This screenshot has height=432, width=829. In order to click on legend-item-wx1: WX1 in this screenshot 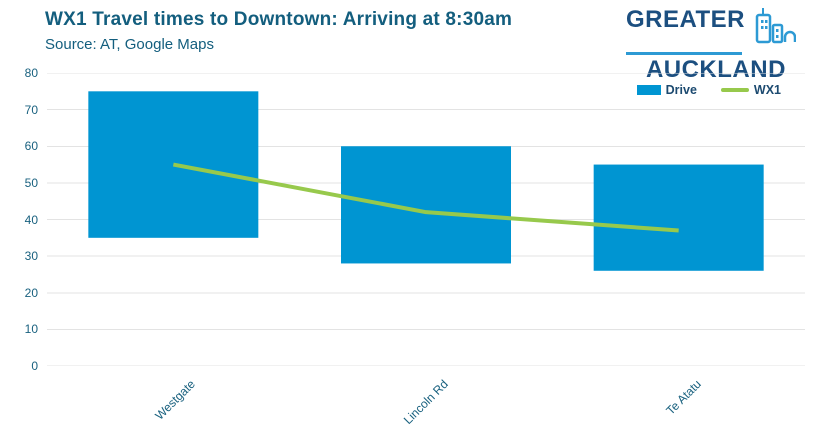, I will do `click(750, 90)`.